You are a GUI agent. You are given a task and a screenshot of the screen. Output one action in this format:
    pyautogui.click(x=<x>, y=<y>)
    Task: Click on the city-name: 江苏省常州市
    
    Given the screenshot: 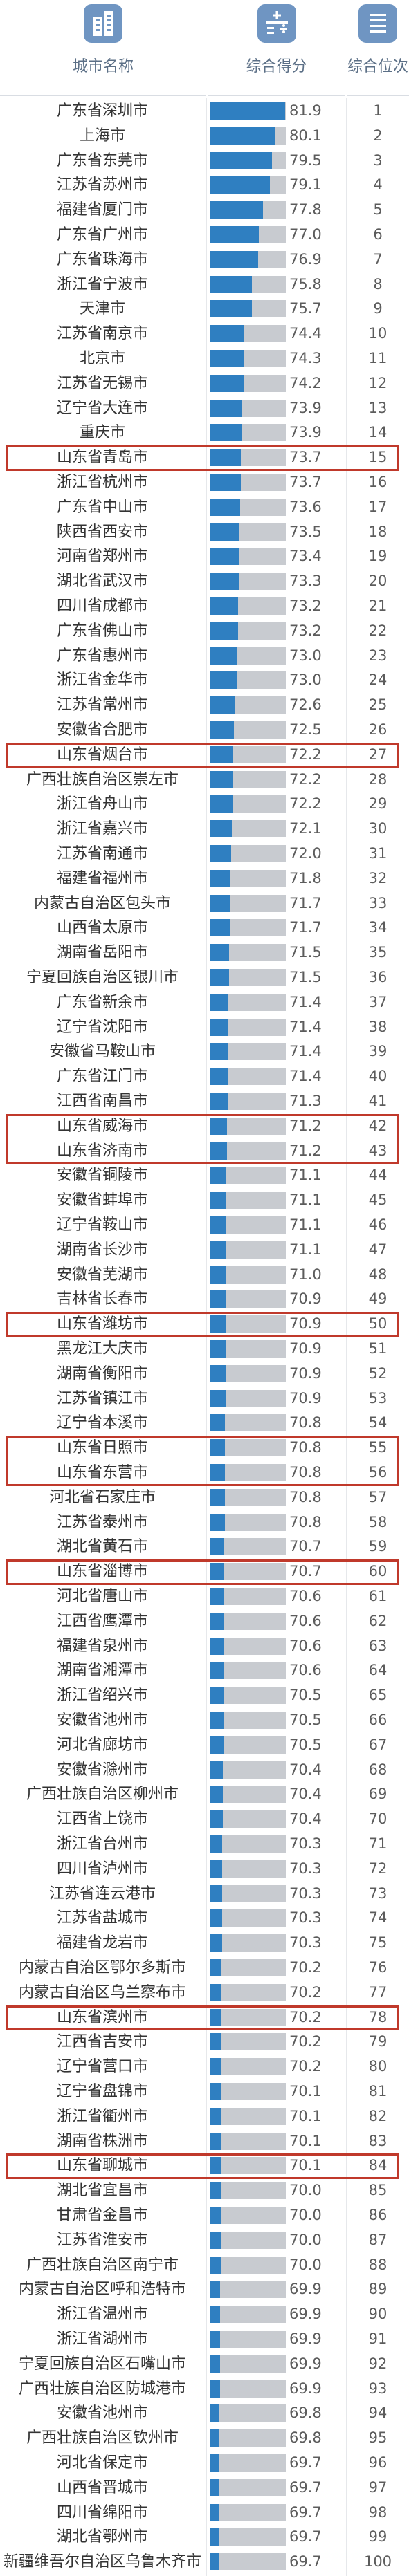 What is the action you would take?
    pyautogui.click(x=102, y=705)
    